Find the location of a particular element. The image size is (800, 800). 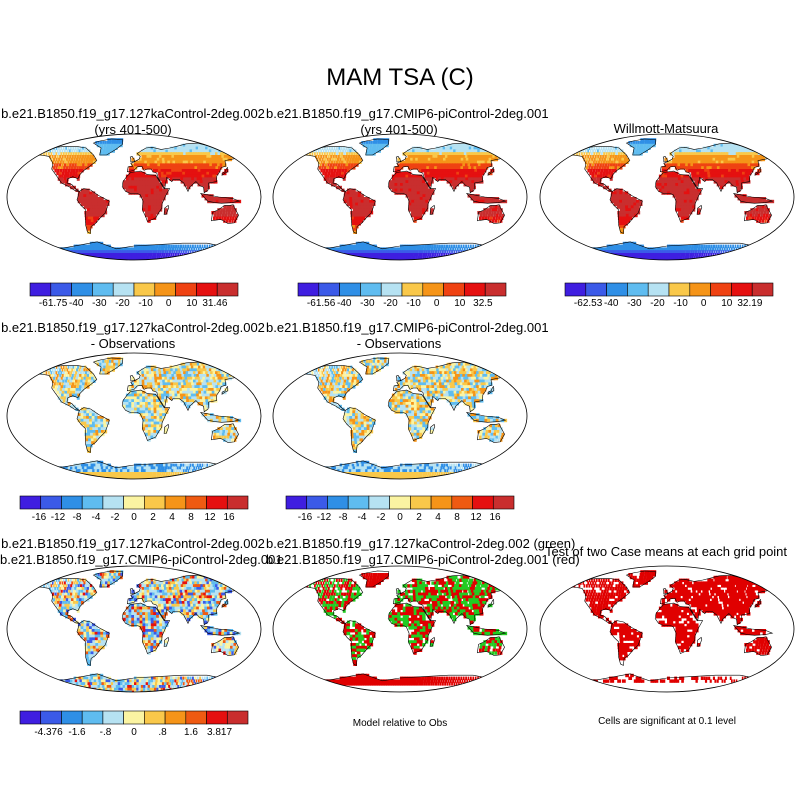

figure-title: MAM TSA (C) is located at coordinates (400, 77).